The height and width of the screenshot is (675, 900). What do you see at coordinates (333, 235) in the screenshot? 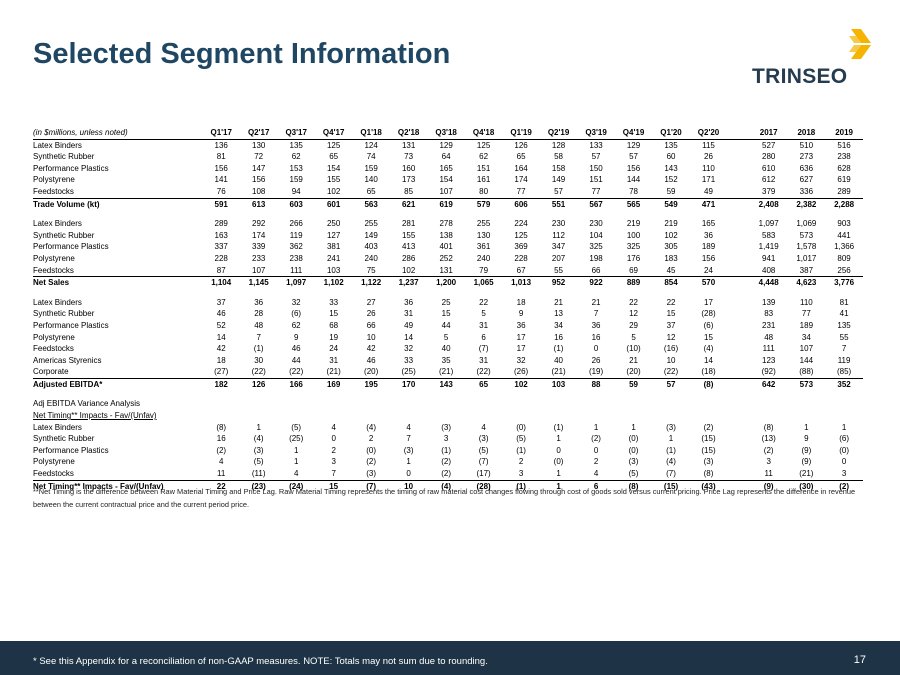
I see `table-cell: 127` at bounding box center [333, 235].